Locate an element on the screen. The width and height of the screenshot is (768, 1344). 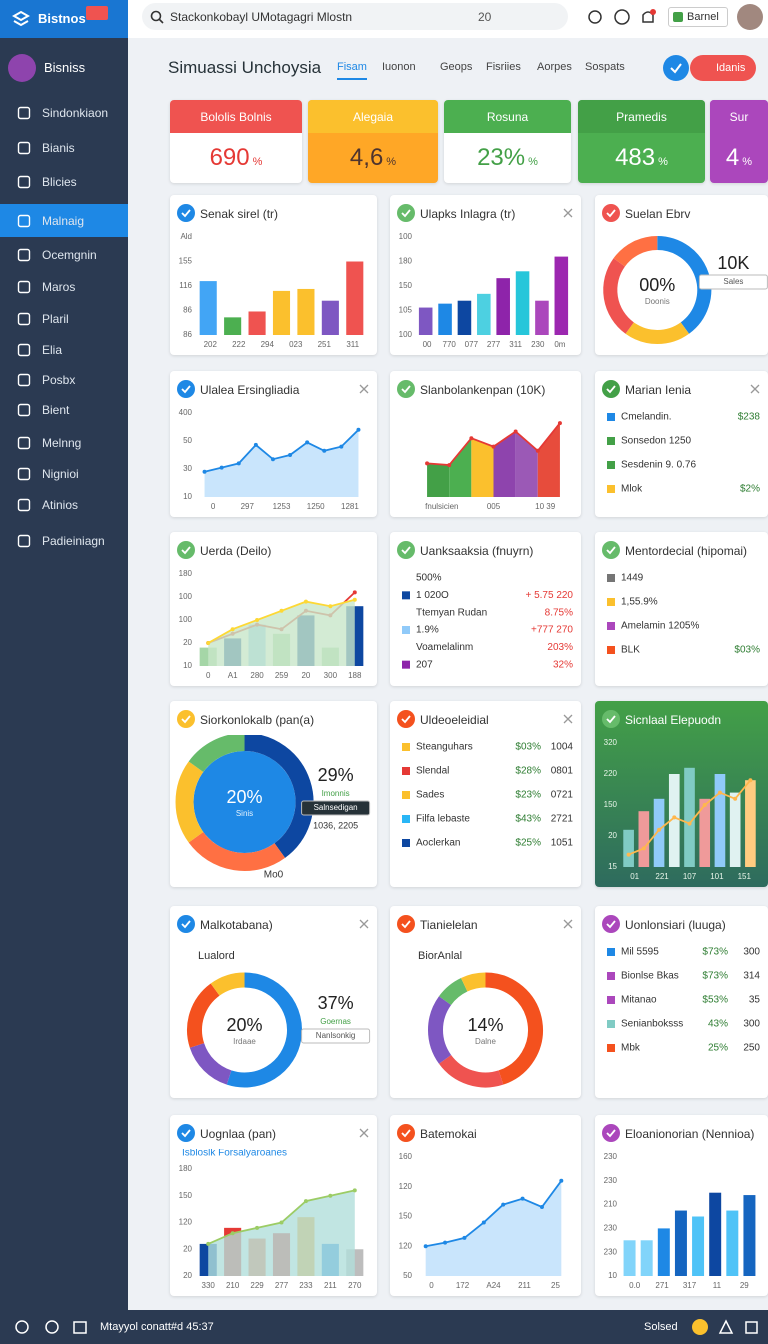
nav-item: Padieiniagn is located at coordinates (64, 541).